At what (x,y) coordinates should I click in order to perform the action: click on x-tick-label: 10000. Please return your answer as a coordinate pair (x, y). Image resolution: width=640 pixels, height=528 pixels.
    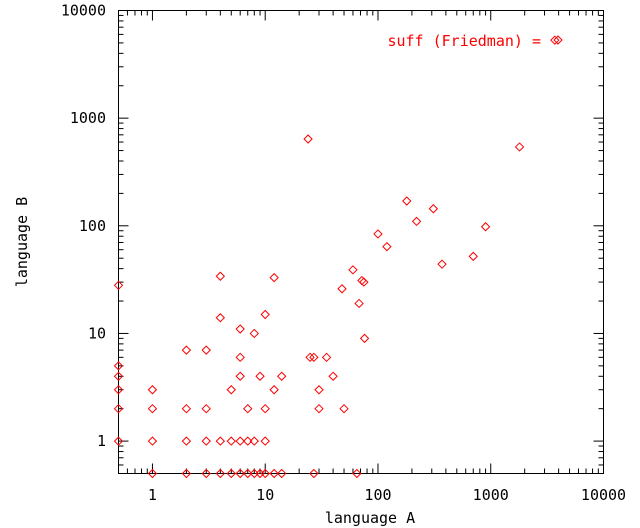
    Looking at the image, I should click on (603, 495).